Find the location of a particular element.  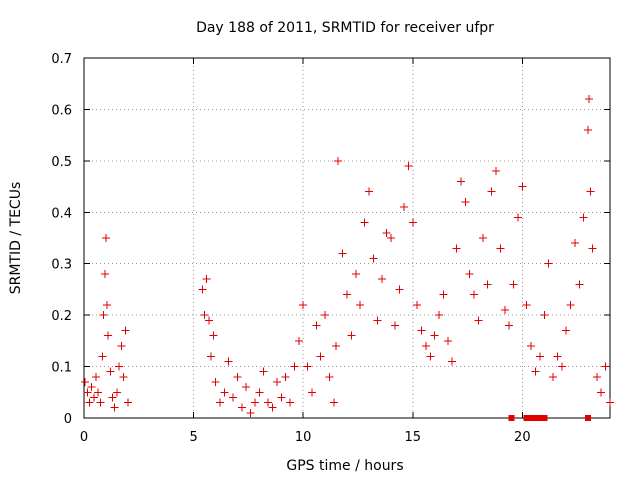

y-tick-label-0.3: 0.3 is located at coordinates (61, 265).